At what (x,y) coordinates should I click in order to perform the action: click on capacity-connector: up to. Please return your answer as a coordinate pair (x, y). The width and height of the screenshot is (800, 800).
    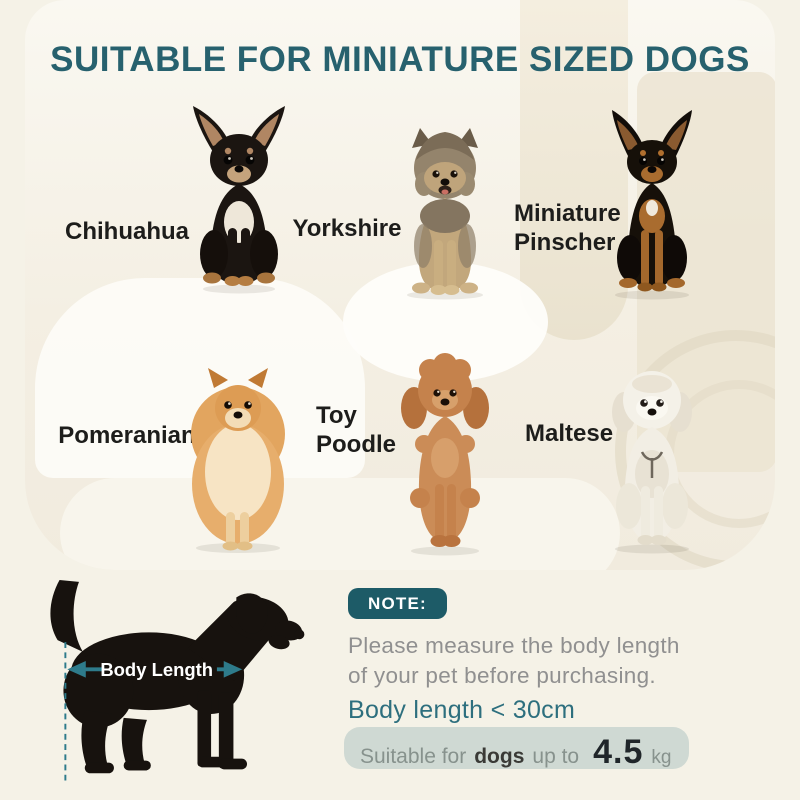
    Looking at the image, I should click on (556, 756).